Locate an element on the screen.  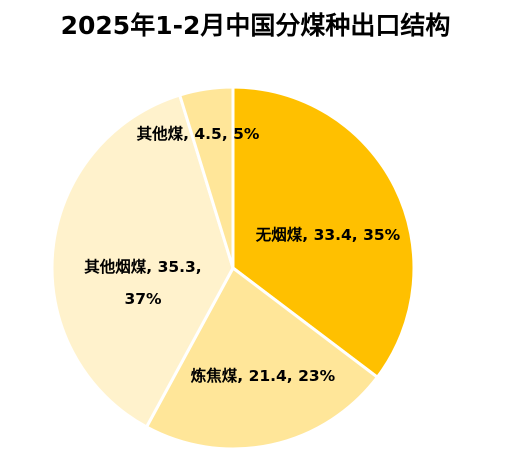
slice-label-other-bituminous-line2: 37% is located at coordinates (143, 299).